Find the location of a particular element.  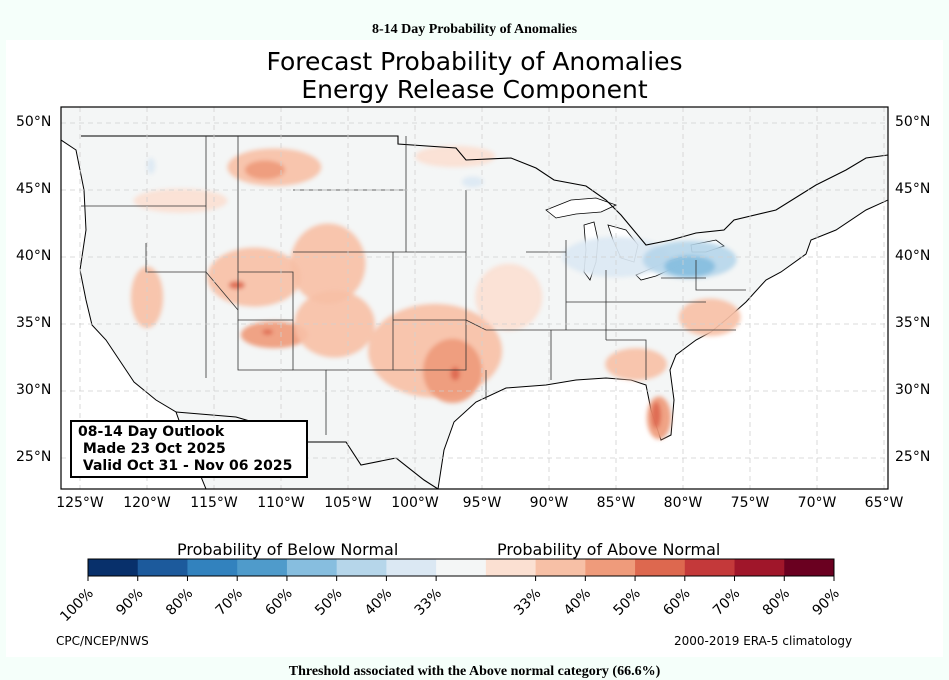

anomaly-region-montana-core is located at coordinates (265, 170).